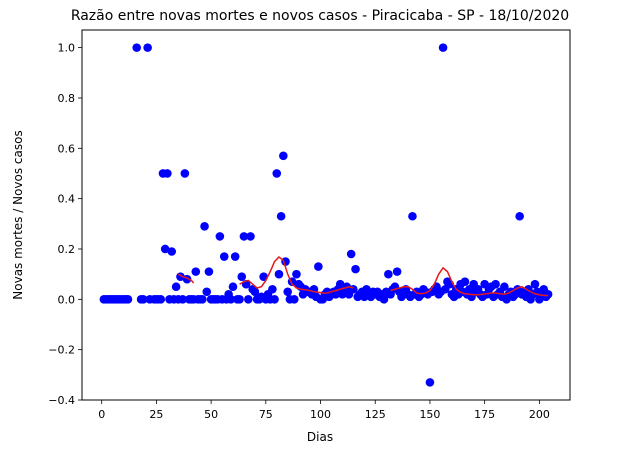 The height and width of the screenshot is (453, 628). What do you see at coordinates (67, 148) in the screenshot?
I see `y-tick-label: 0.6` at bounding box center [67, 148].